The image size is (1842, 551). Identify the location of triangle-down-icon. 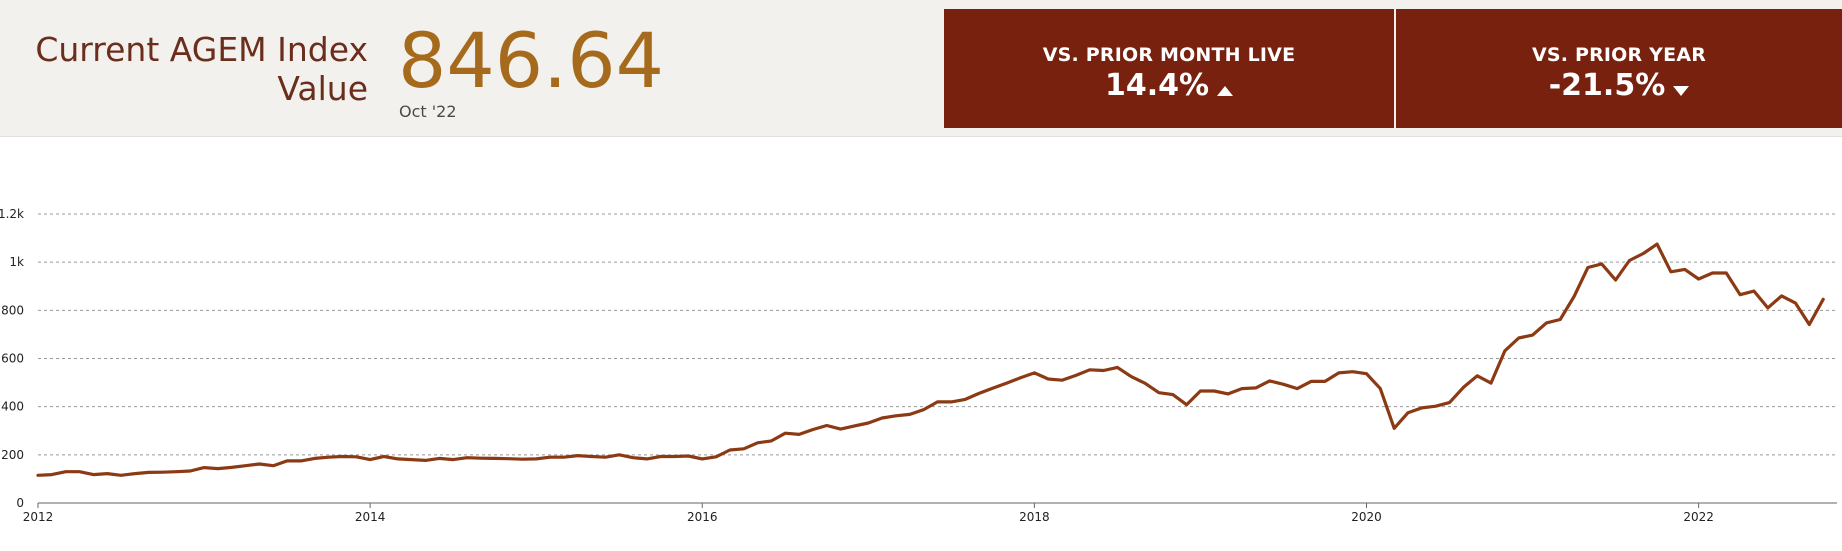
(1681, 86).